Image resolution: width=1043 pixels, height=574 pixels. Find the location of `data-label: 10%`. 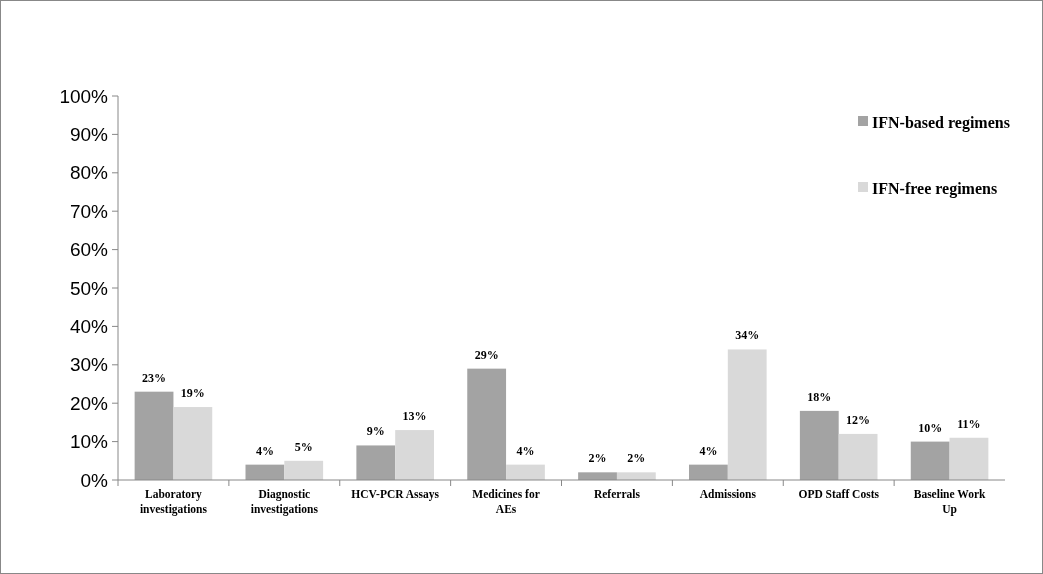

data-label: 10% is located at coordinates (930, 427).